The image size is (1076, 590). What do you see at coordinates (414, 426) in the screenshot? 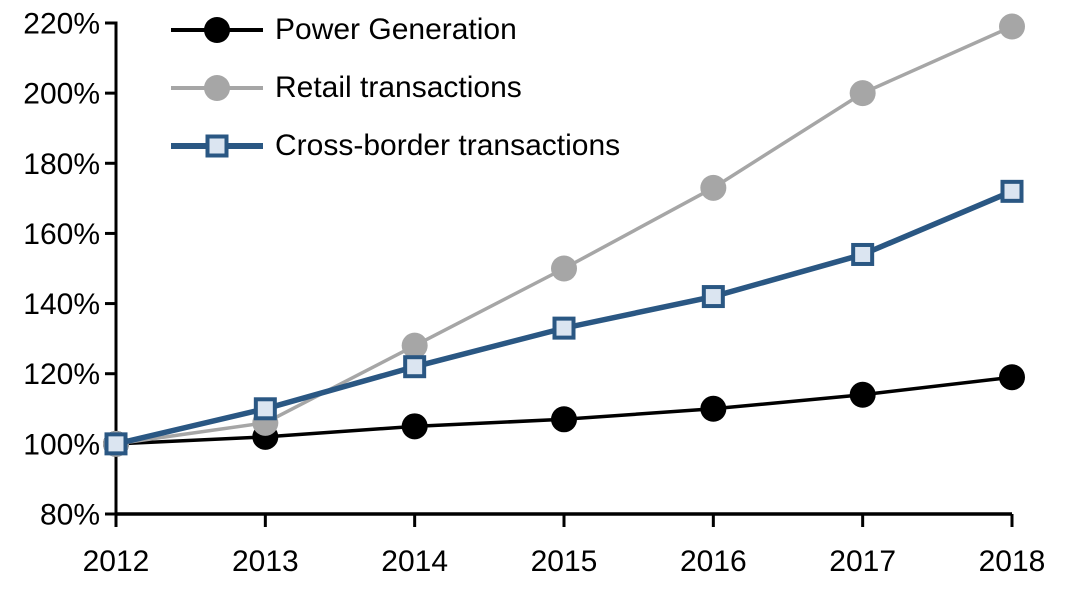
I see `power-generation-point-2014` at bounding box center [414, 426].